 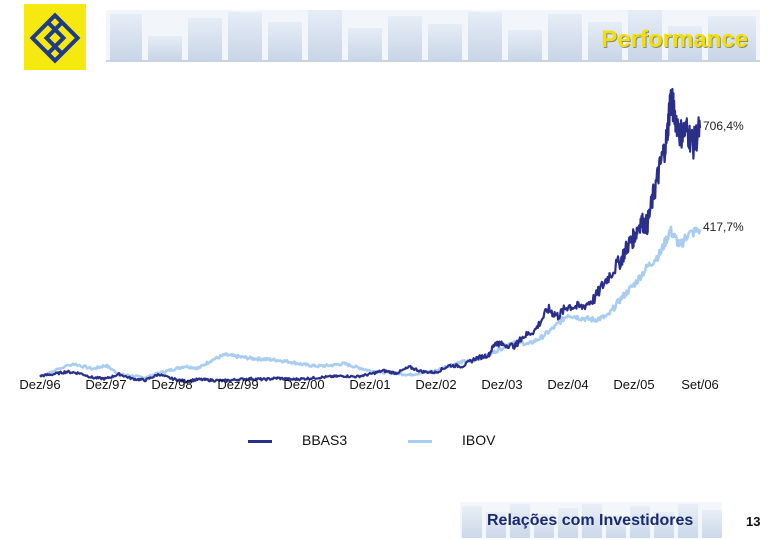 I want to click on legend-swatch-bbas3, so click(x=260, y=441).